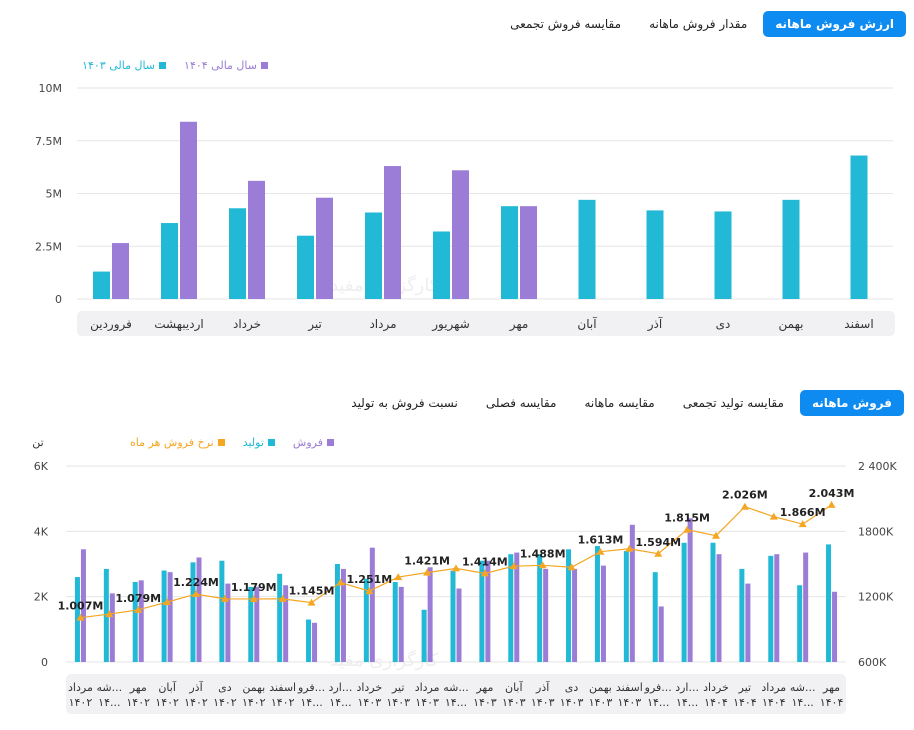 The image size is (914, 730). Describe the element at coordinates (172, 442) in the screenshot. I see `legend-label: نرخ فروش هر ماه` at that location.